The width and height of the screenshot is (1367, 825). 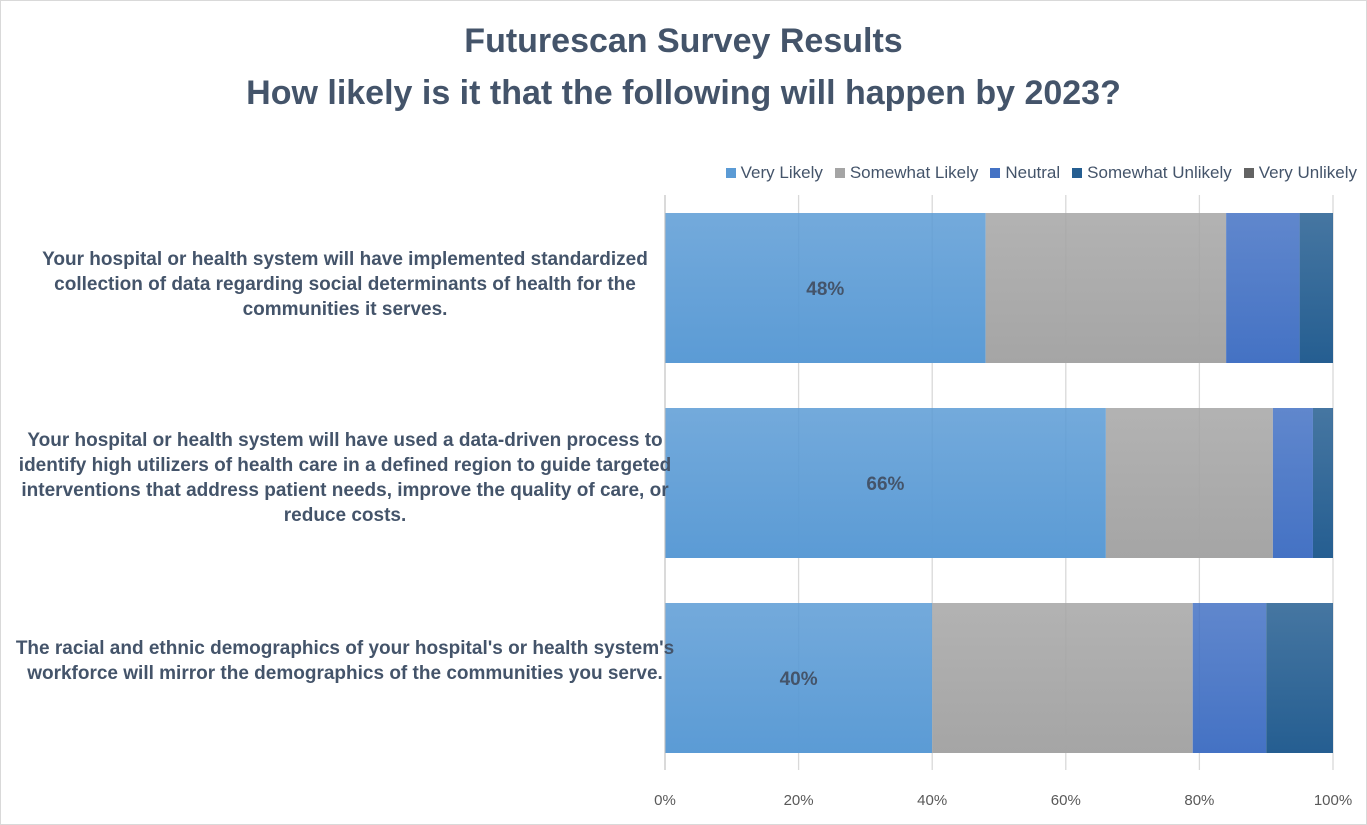 What do you see at coordinates (1199, 800) in the screenshot?
I see `x-tick-label: 80%` at bounding box center [1199, 800].